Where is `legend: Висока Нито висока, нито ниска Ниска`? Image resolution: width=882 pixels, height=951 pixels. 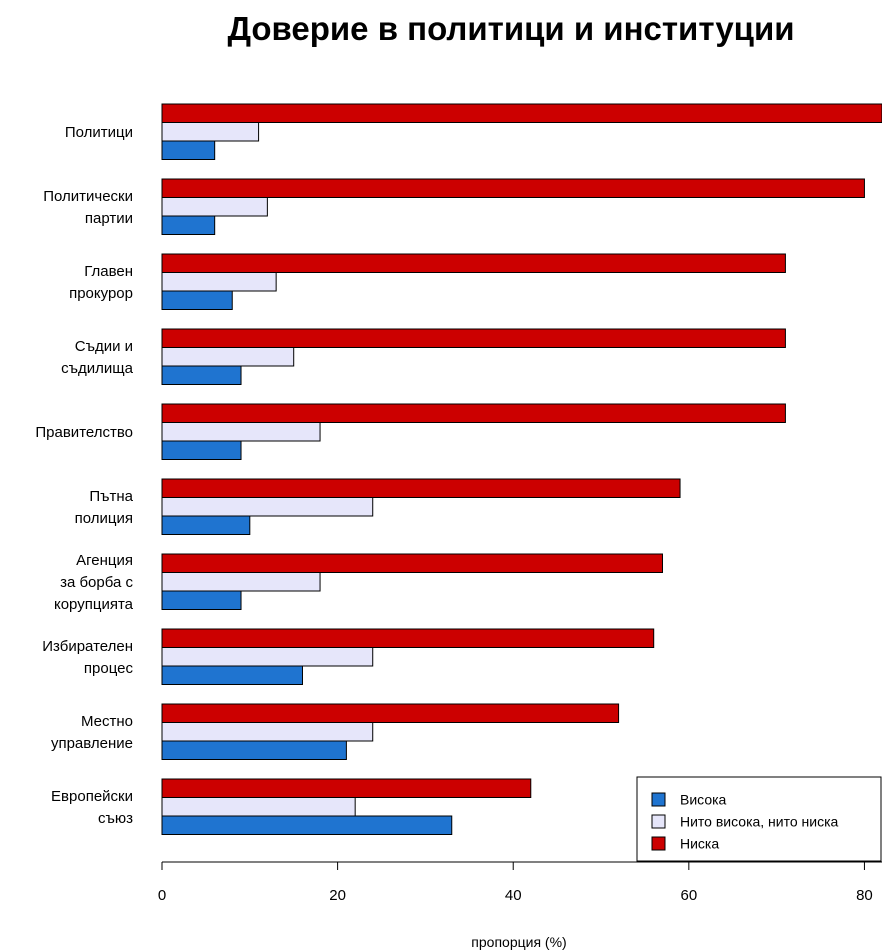
legend: Висока Нито висока, нито ниска Ниска is located at coordinates (759, 819).